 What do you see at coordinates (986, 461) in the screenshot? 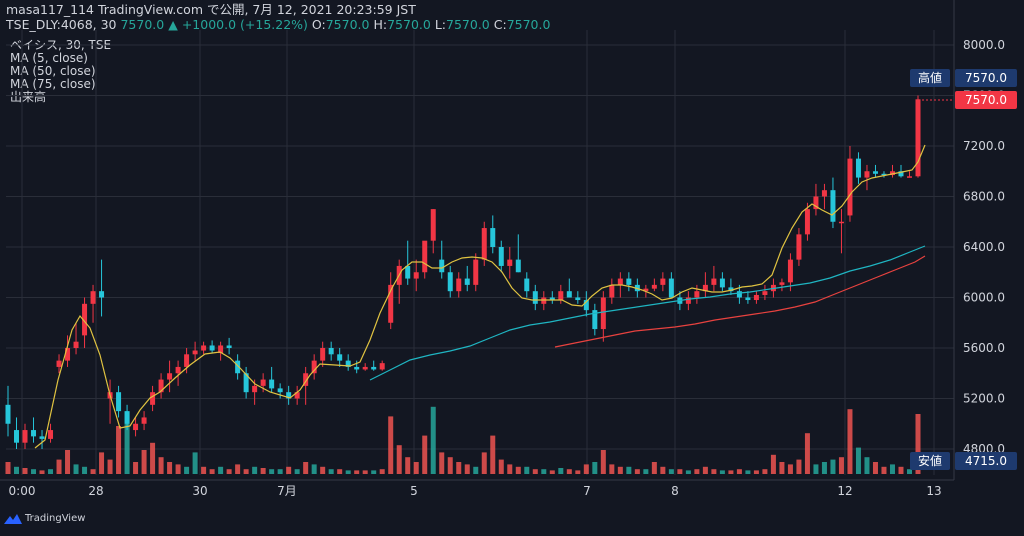
I see `low-value-tag: 4715.0` at bounding box center [986, 461].